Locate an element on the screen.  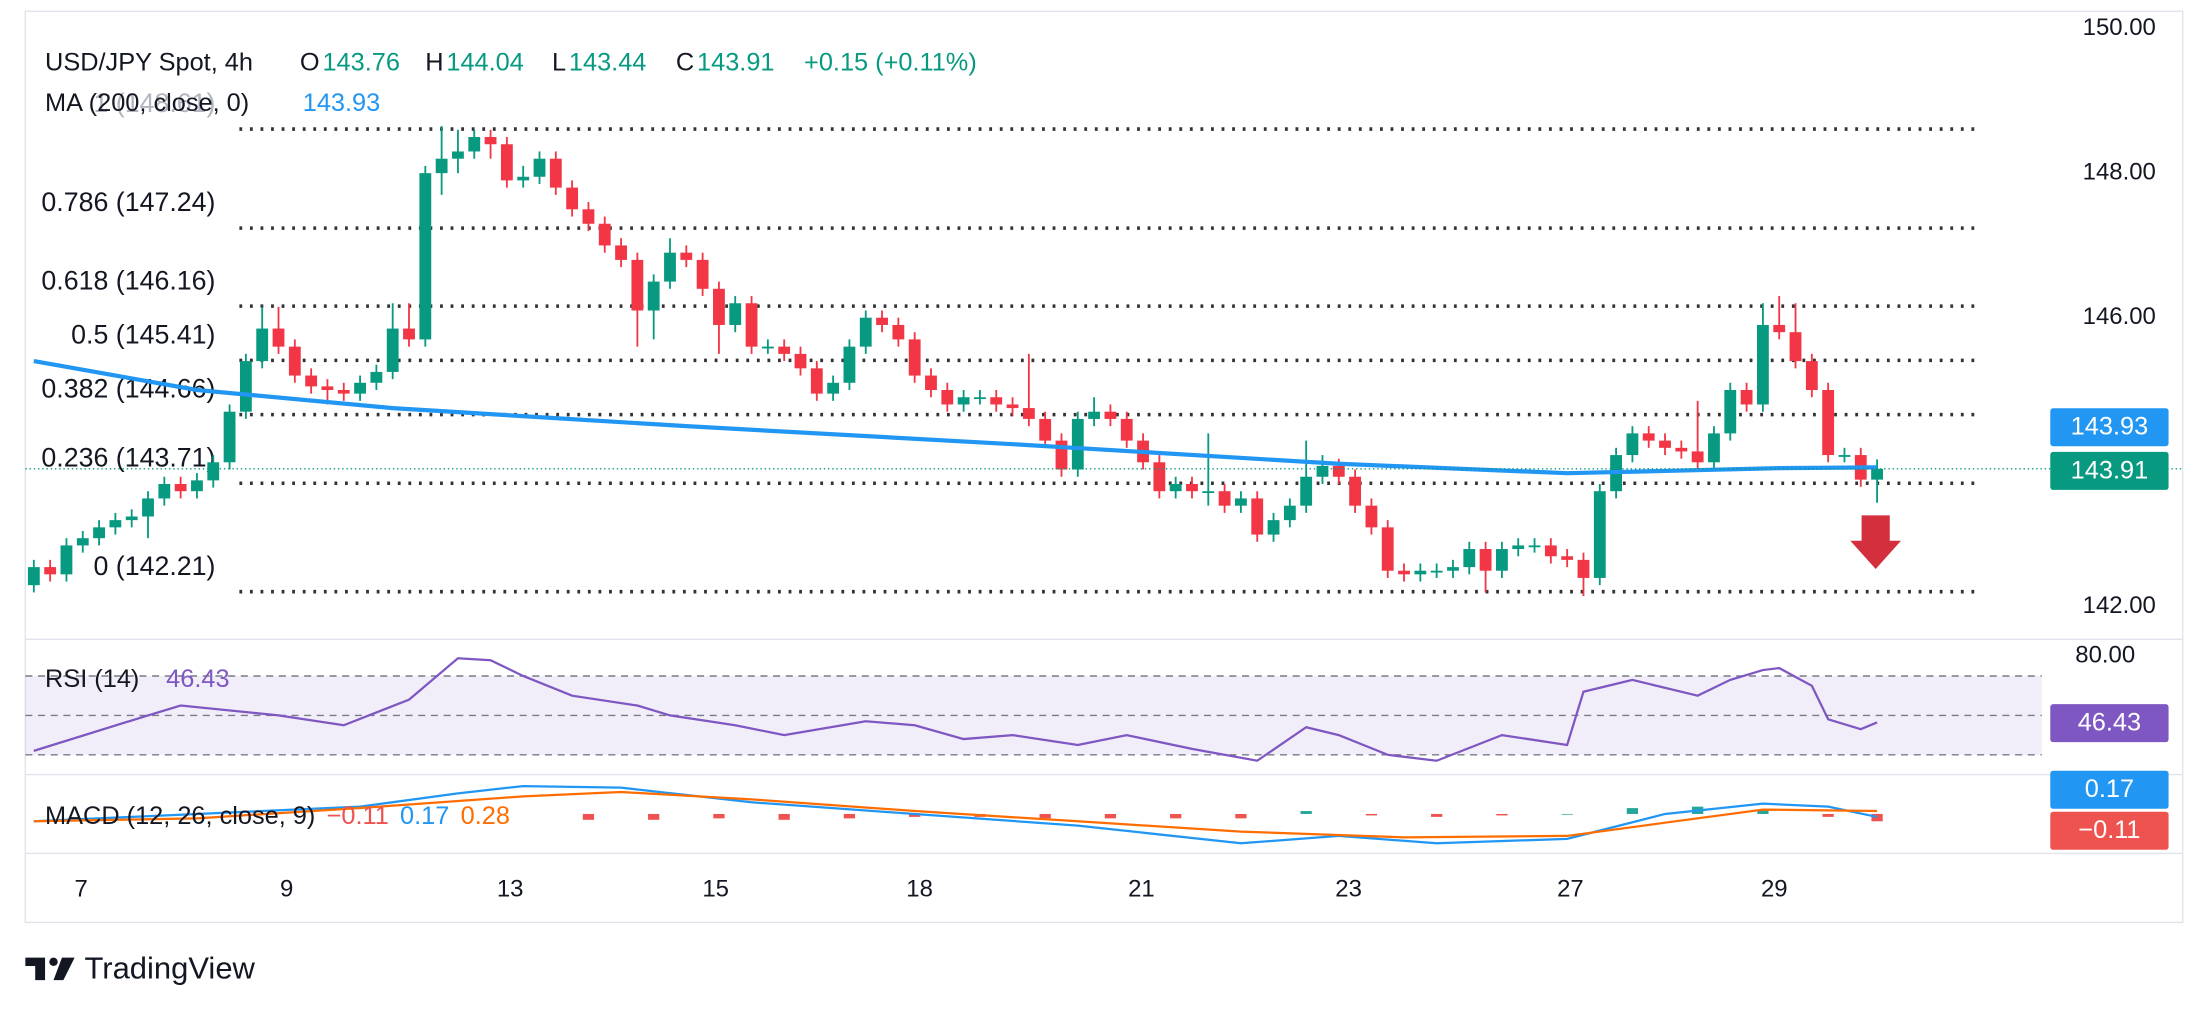
x-tick-label: 21 is located at coordinates (1141, 888).